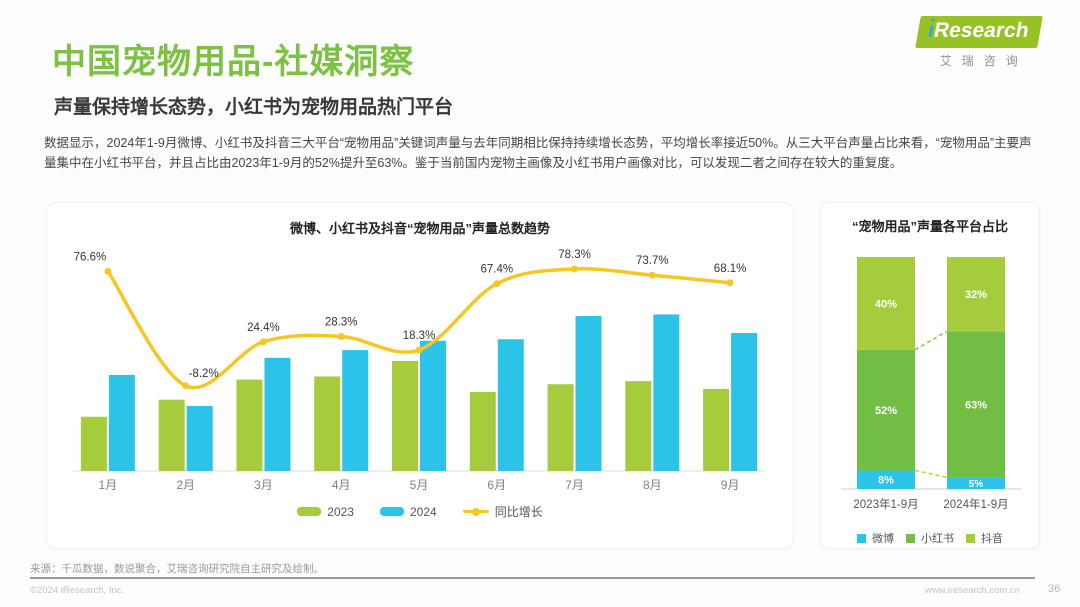 The width and height of the screenshot is (1080, 607). What do you see at coordinates (419, 336) in the screenshot?
I see `svg-text: 18.3%` at bounding box center [419, 336].